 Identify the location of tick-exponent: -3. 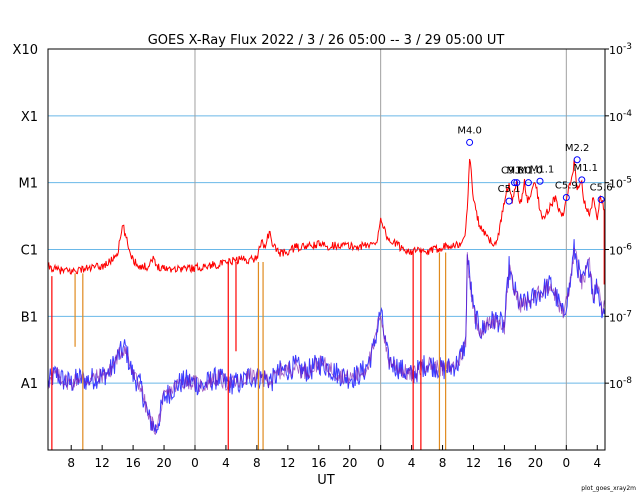
(627, 47).